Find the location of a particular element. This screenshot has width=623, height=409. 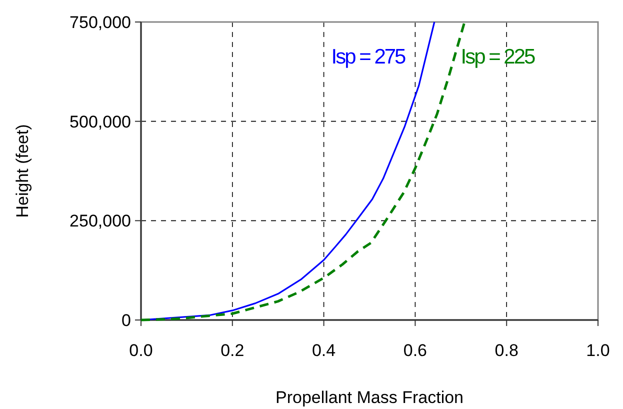

x-tick-label: 0.2 is located at coordinates (232, 350).